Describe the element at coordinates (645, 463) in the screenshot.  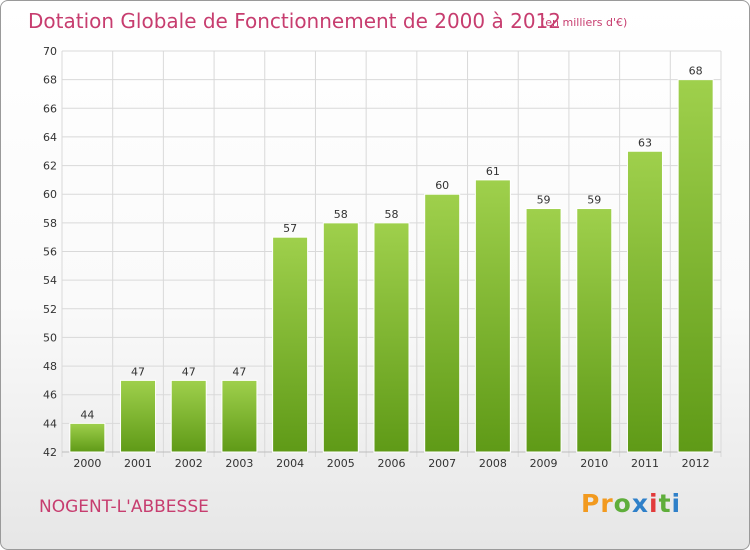
I see `x-tick-label: 2011` at that location.